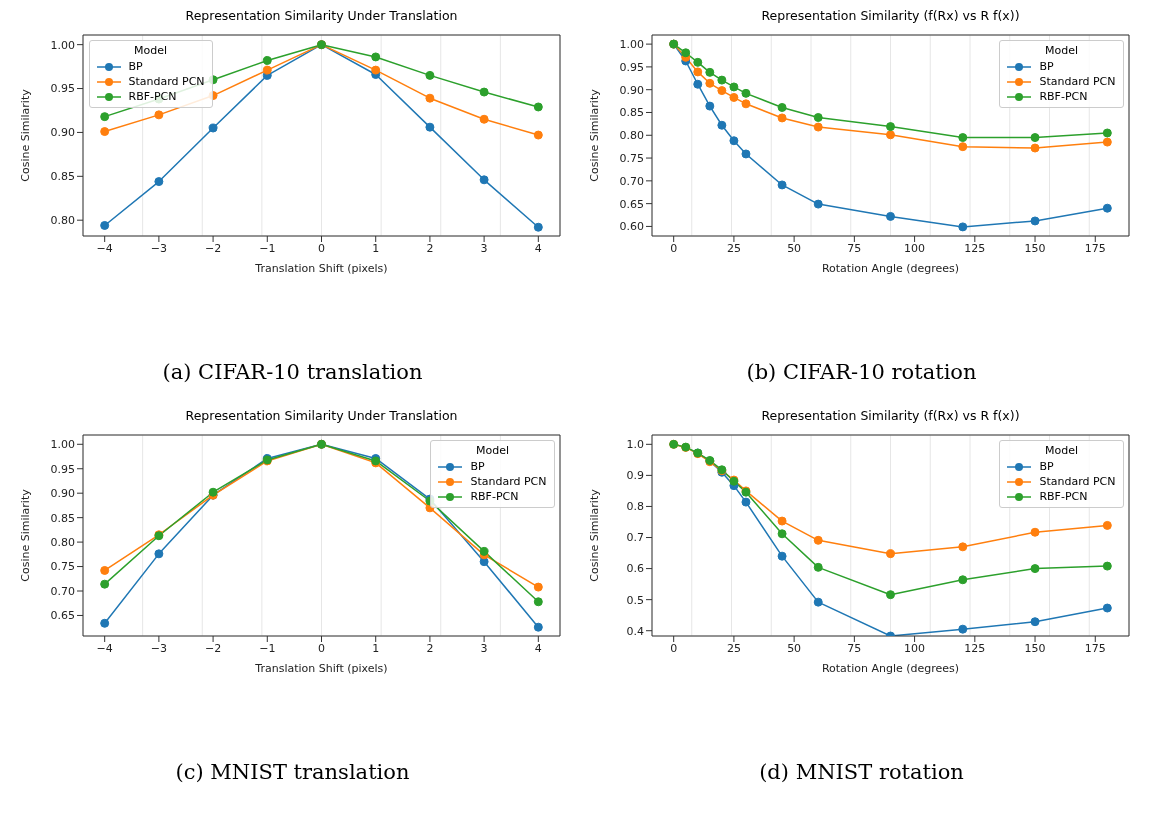 The image size is (1154, 834). Describe the element at coordinates (292, 372) in the screenshot. I see `text: (a) CIFAR-10 translation` at that location.